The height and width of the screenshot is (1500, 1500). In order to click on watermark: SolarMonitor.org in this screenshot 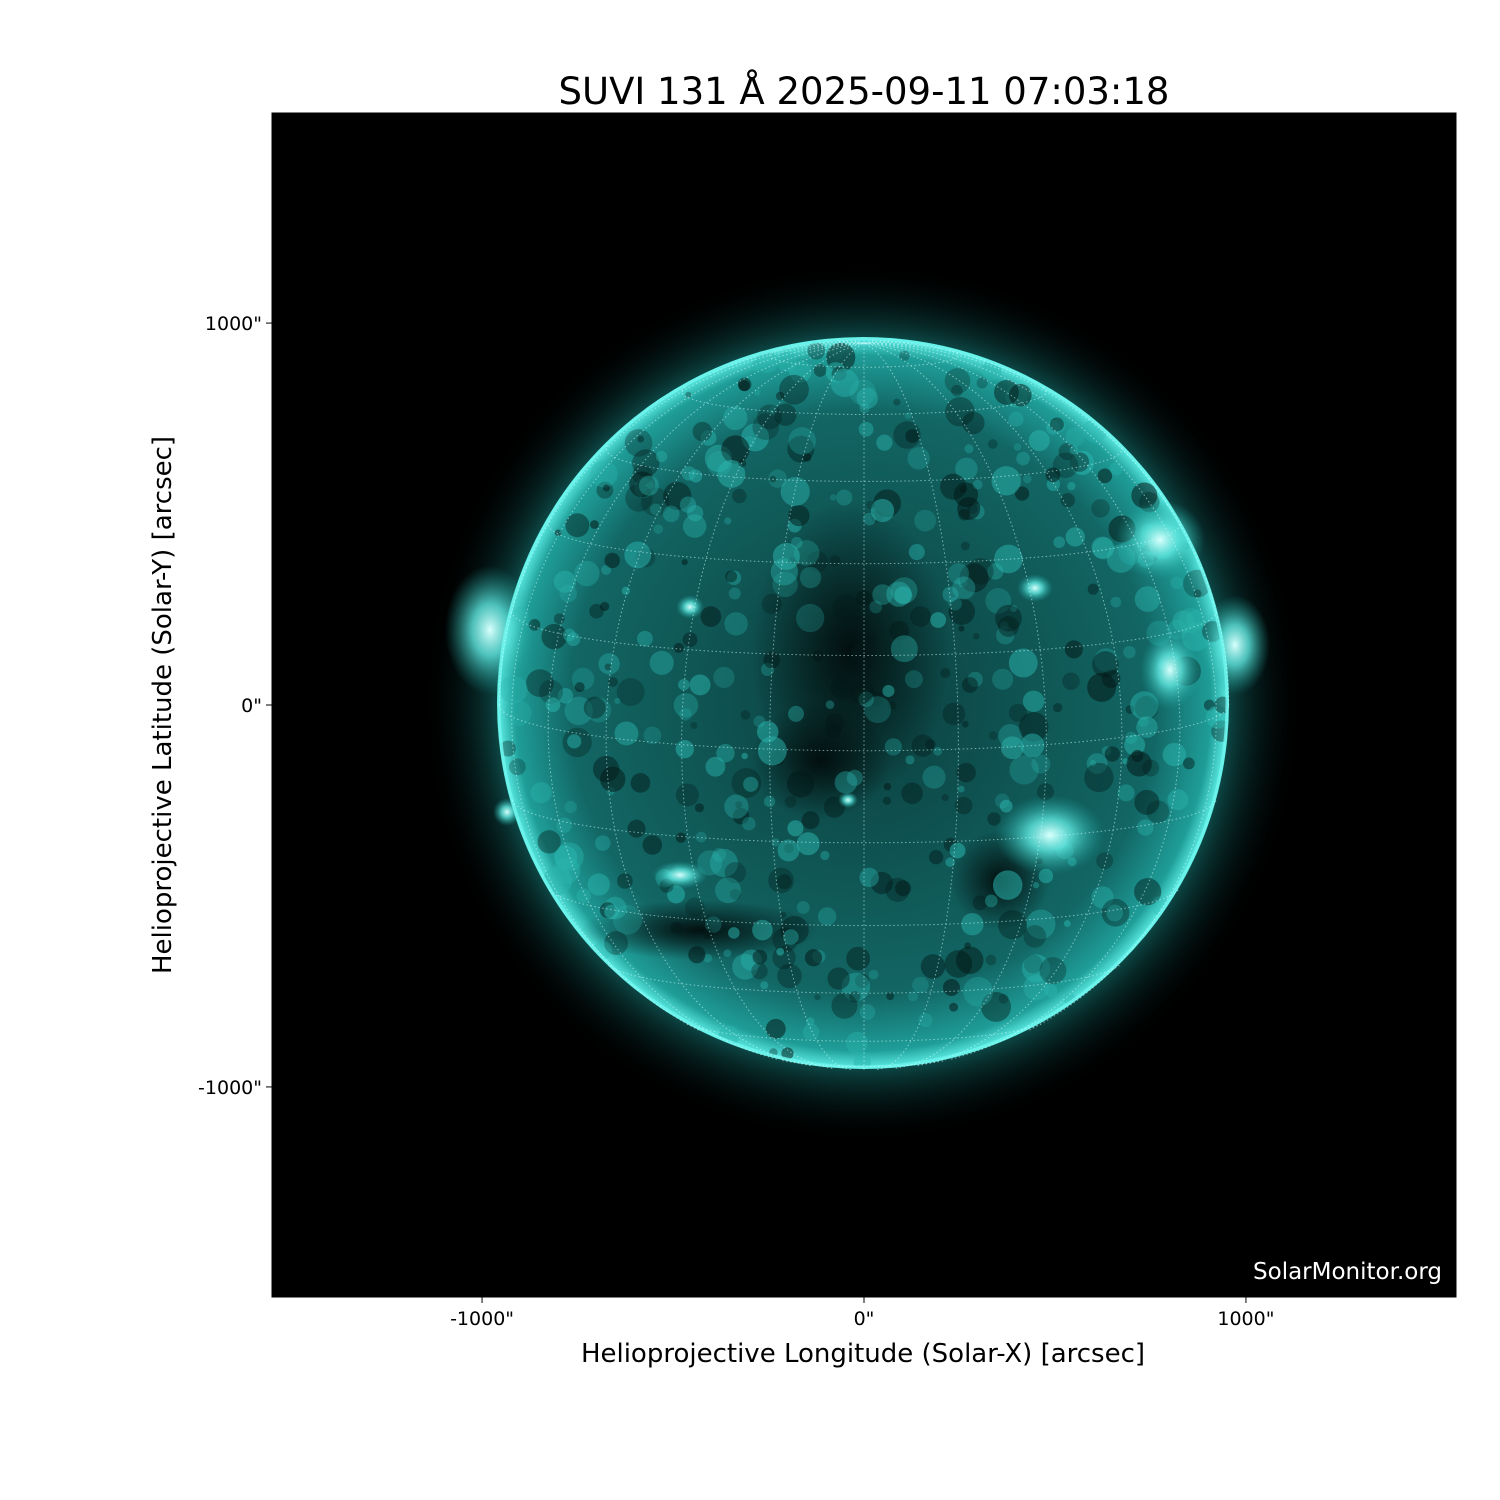, I will do `click(1347, 1272)`.